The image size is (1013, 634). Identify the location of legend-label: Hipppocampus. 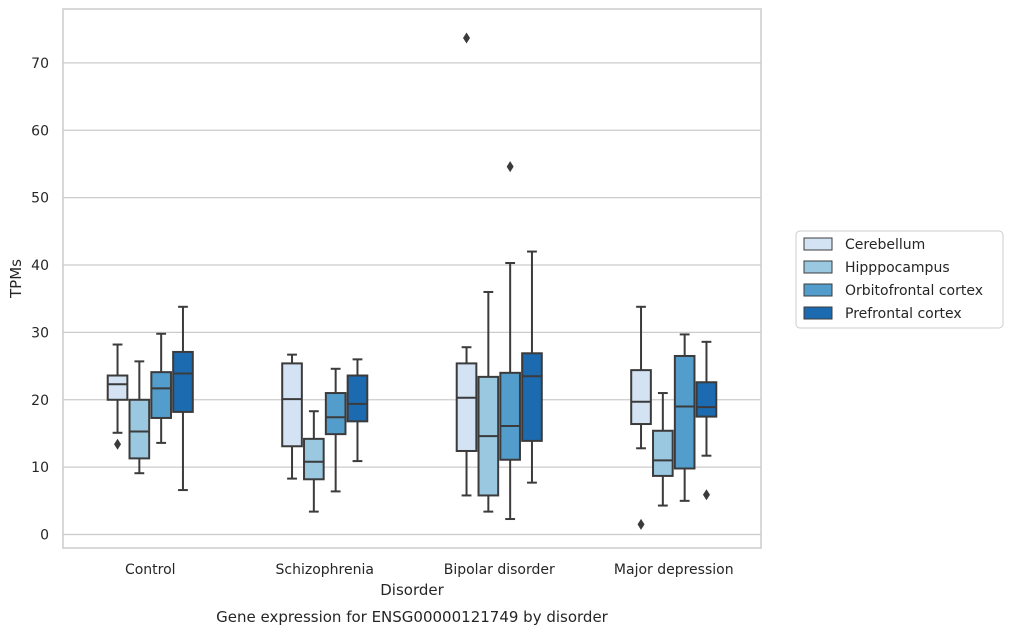
(897, 268).